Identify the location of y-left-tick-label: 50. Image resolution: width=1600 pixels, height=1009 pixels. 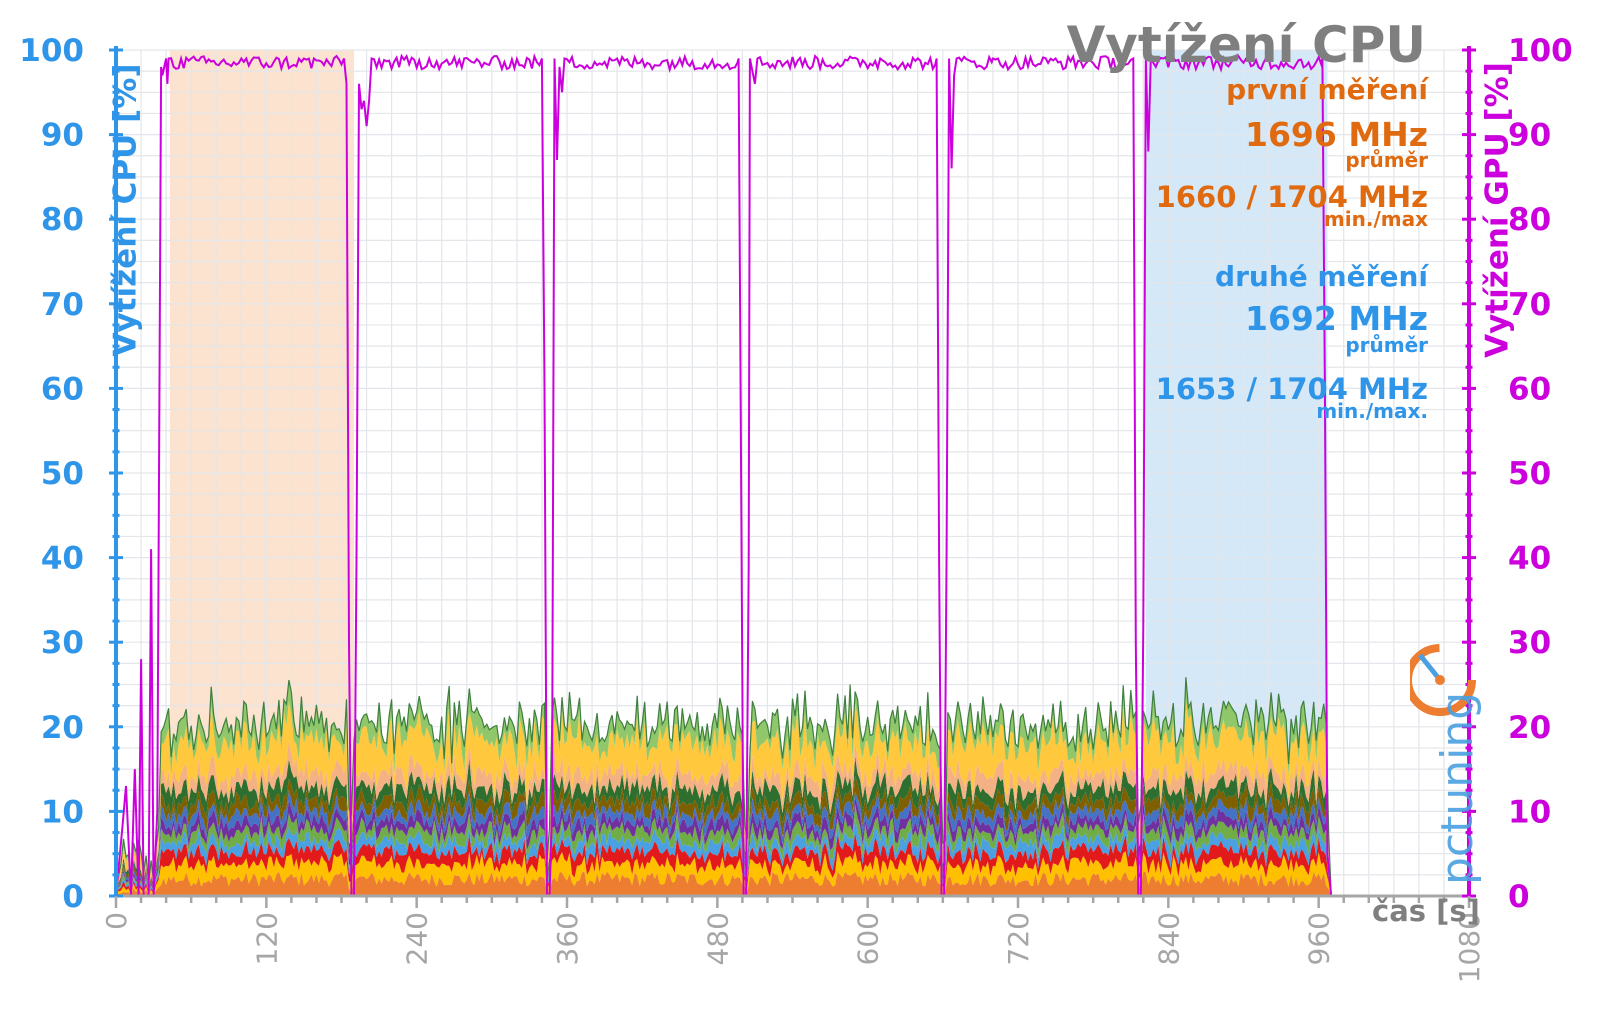
(62, 474).